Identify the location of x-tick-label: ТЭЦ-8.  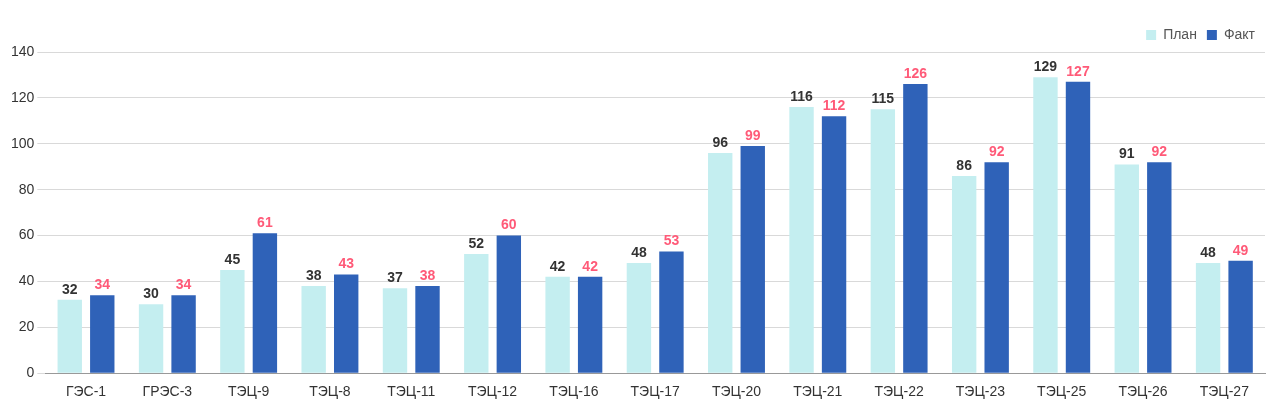
(330, 391).